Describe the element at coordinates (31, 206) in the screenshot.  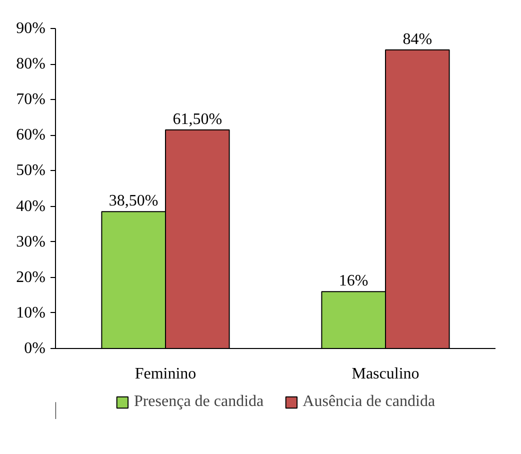
I see `y-tick-label: 40%` at that location.